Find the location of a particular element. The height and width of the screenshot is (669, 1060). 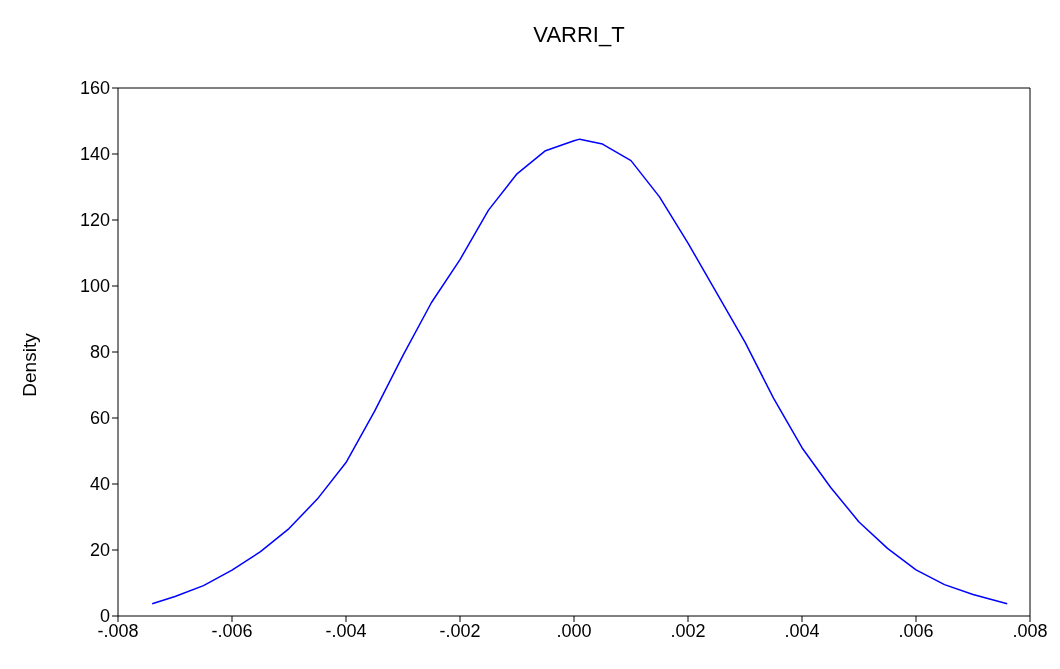

x-tick-label: -.004 is located at coordinates (346, 630).